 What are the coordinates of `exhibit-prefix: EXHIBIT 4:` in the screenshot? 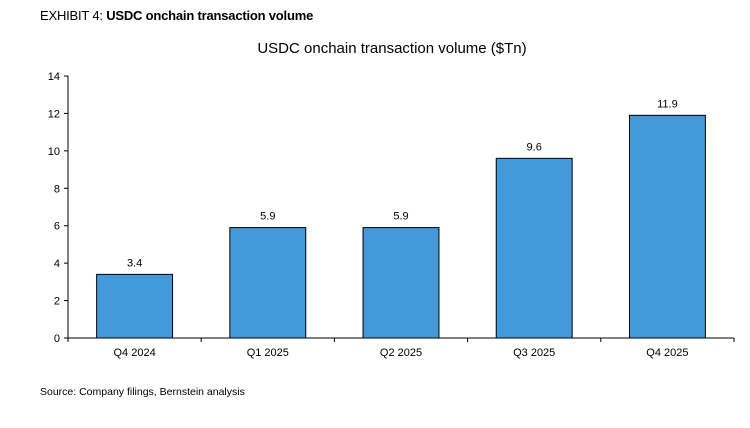 It's located at (73, 15).